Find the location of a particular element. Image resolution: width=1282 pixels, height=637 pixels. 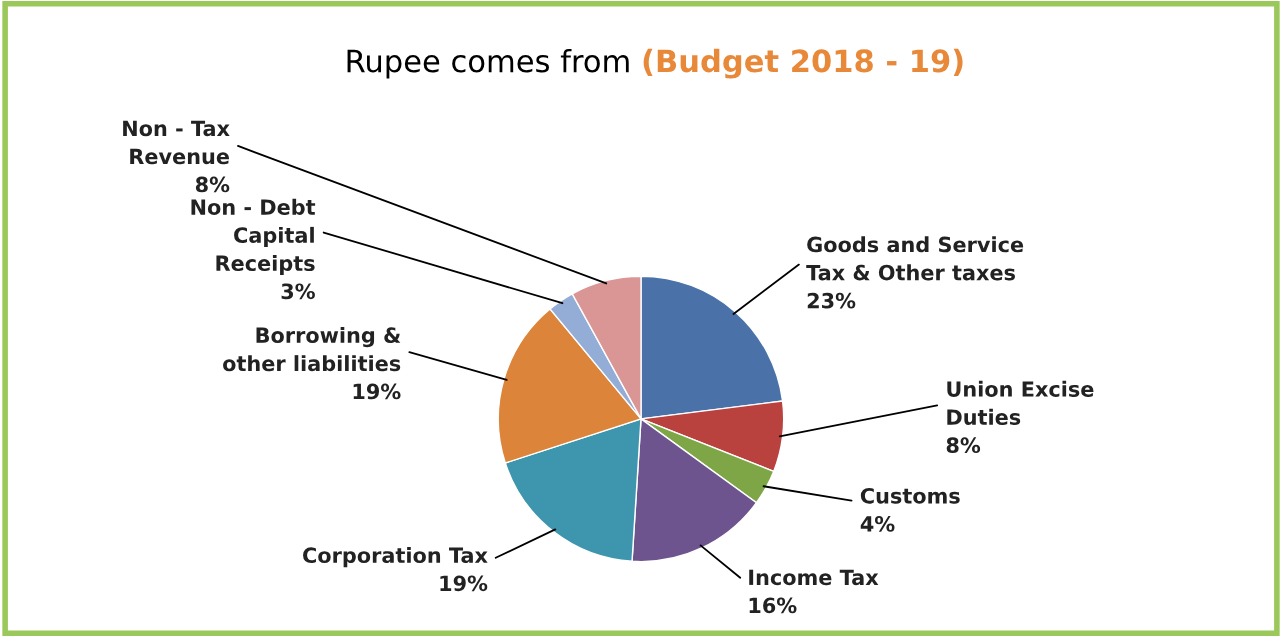

slice-label: Borrowing & other liabilities is located at coordinates (312, 349).